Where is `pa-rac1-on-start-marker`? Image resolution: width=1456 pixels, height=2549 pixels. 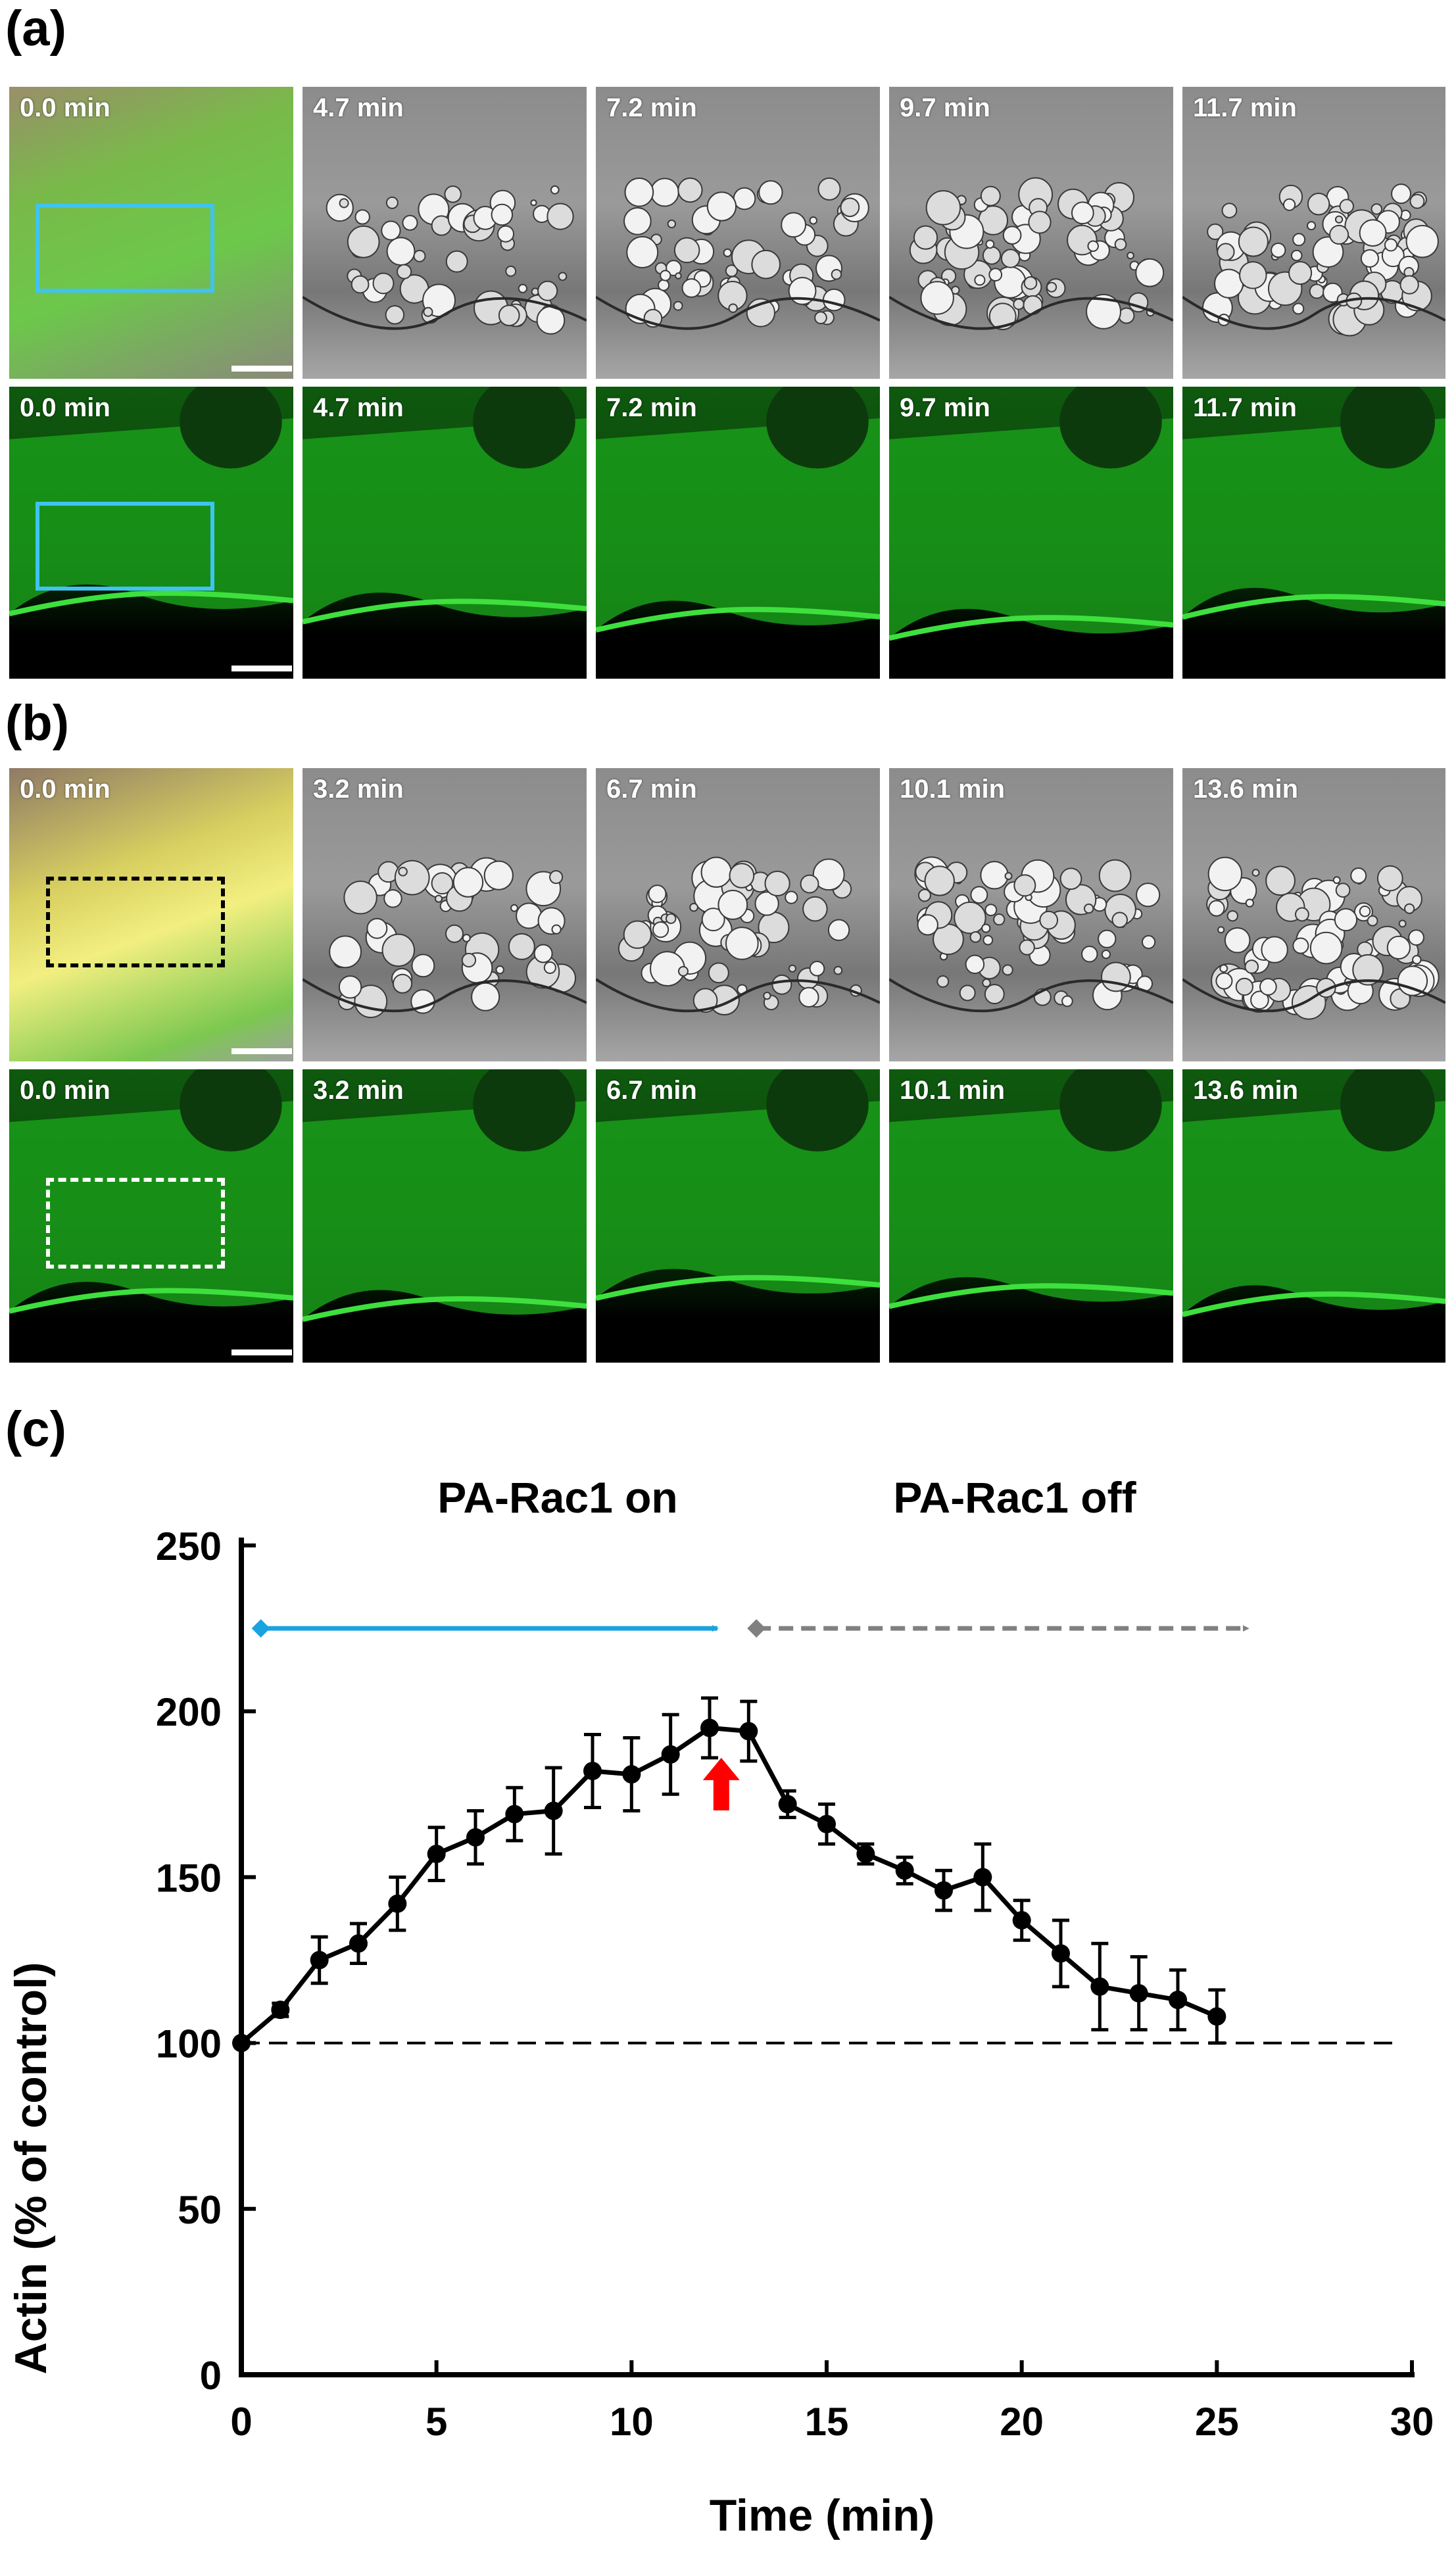 pa-rac1-on-start-marker is located at coordinates (260, 1628).